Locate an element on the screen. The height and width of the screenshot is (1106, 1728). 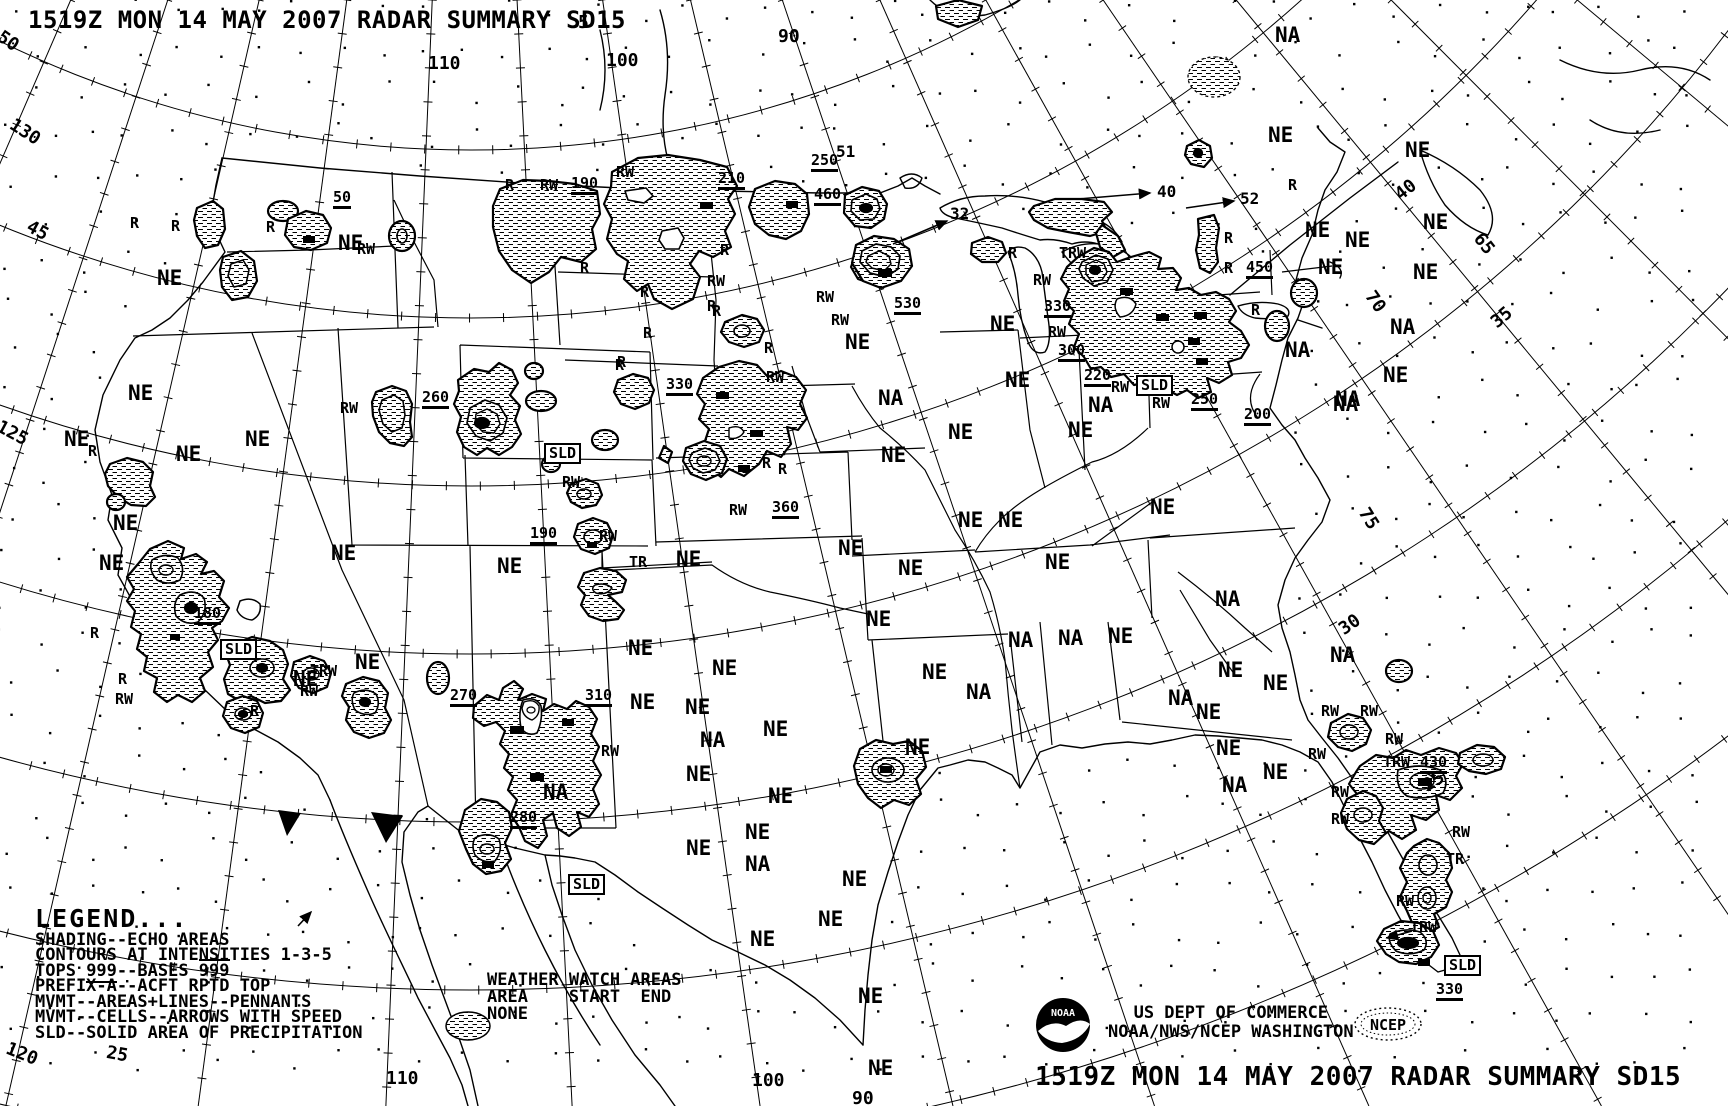
echo-top-label: 460 is located at coordinates (828, 196).